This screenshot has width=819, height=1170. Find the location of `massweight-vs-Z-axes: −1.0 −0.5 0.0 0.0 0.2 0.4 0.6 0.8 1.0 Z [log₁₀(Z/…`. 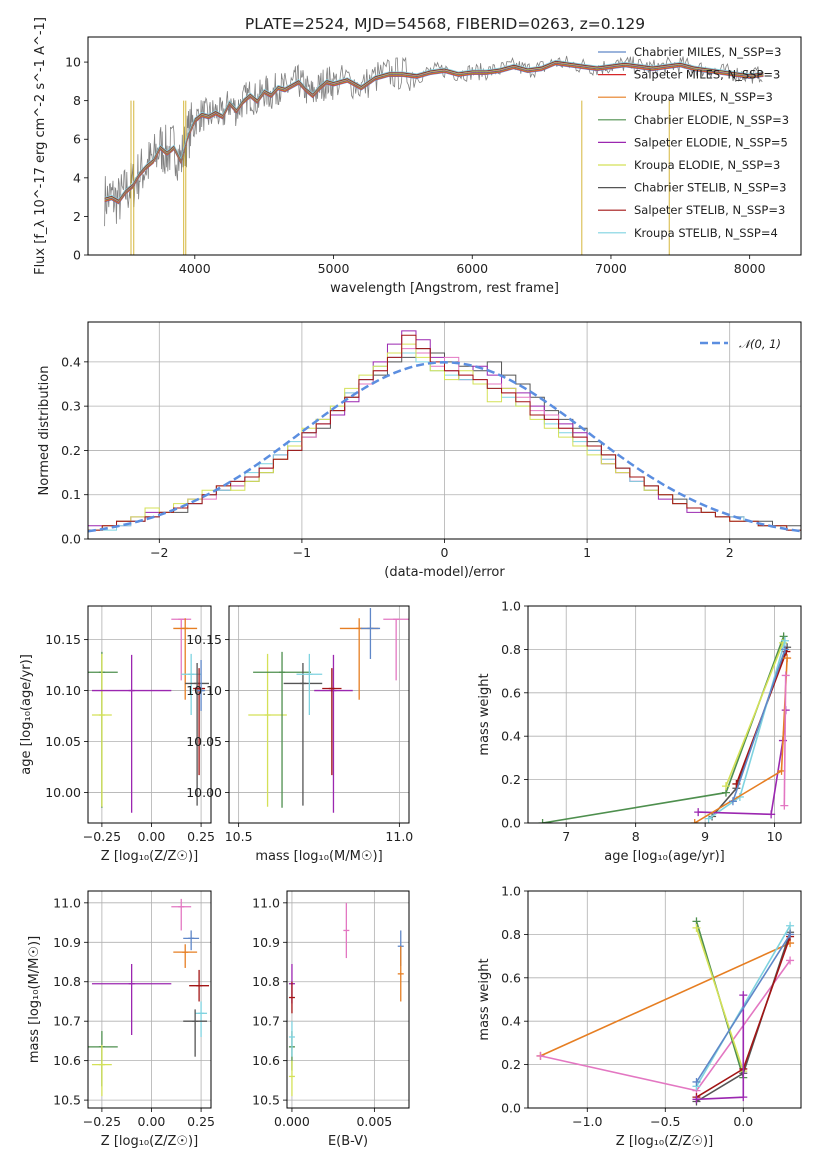

massweight-vs-Z-axes: −1.0 −0.5 0.0 0.0 0.2 0.4 0.6 0.8 1.0 Z [log₁₀(Z/… is located at coordinates (639, 1016).